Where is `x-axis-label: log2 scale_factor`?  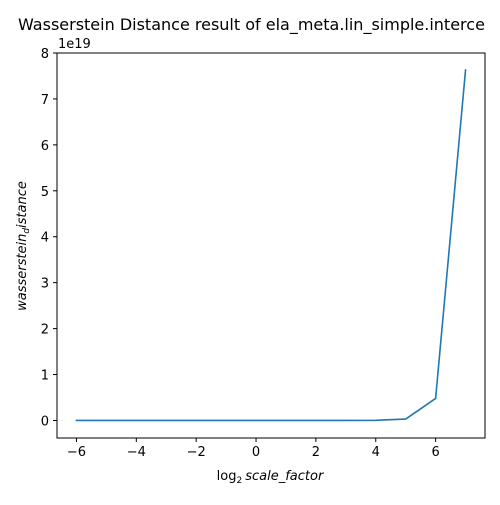 x-axis-label: log2 scale_factor is located at coordinates (271, 477).